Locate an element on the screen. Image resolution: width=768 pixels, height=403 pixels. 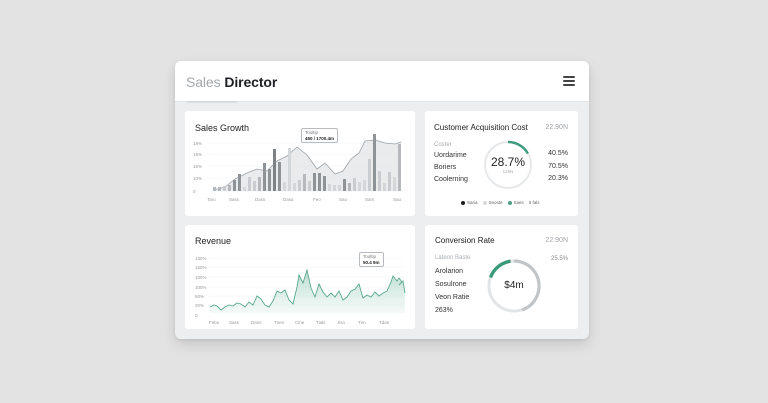
x-tick: Tdan is located at coordinates (384, 322).